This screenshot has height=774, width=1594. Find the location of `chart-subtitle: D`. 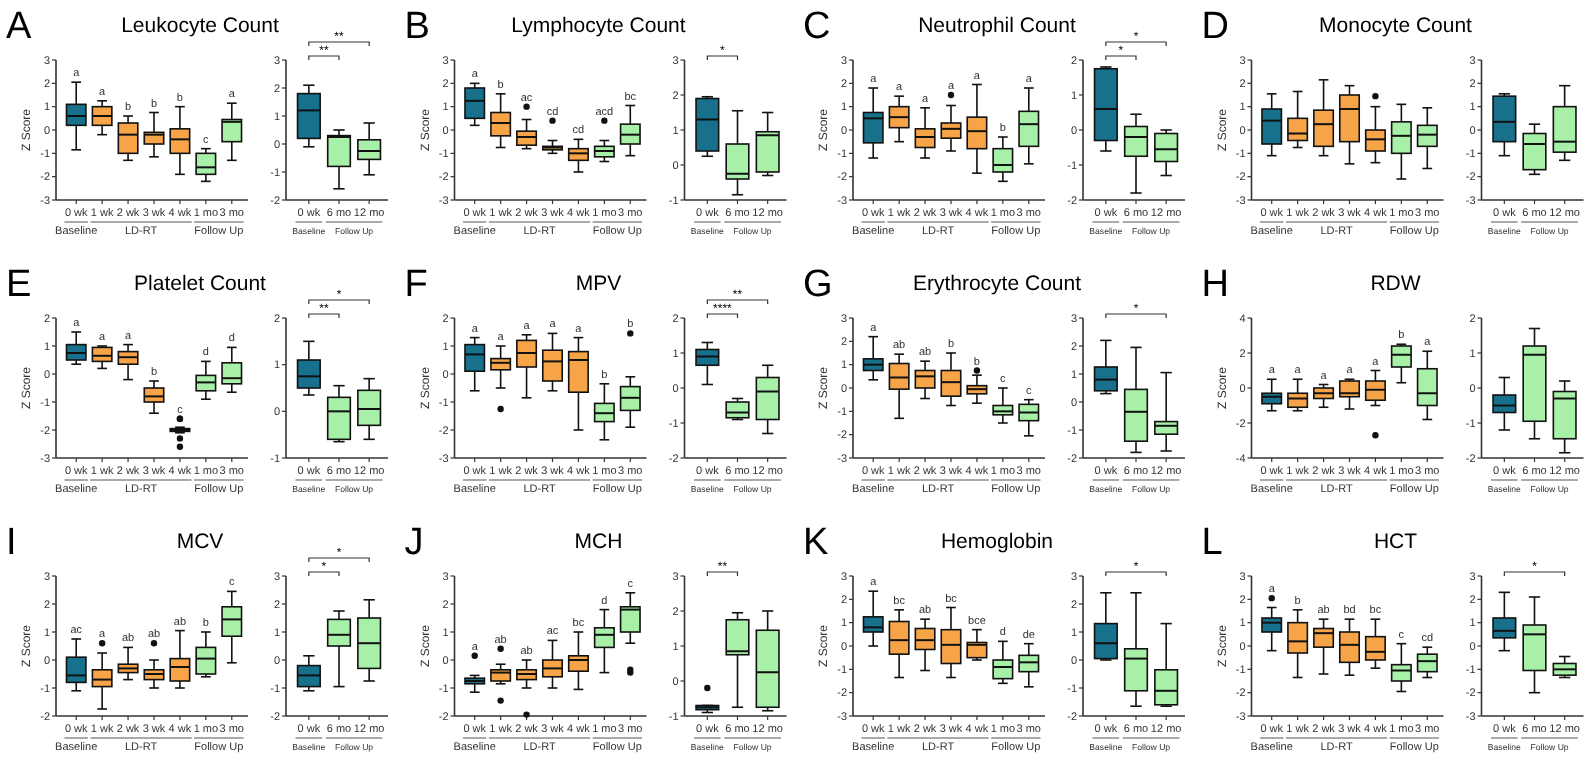

chart-subtitle: D is located at coordinates (1215, 27).